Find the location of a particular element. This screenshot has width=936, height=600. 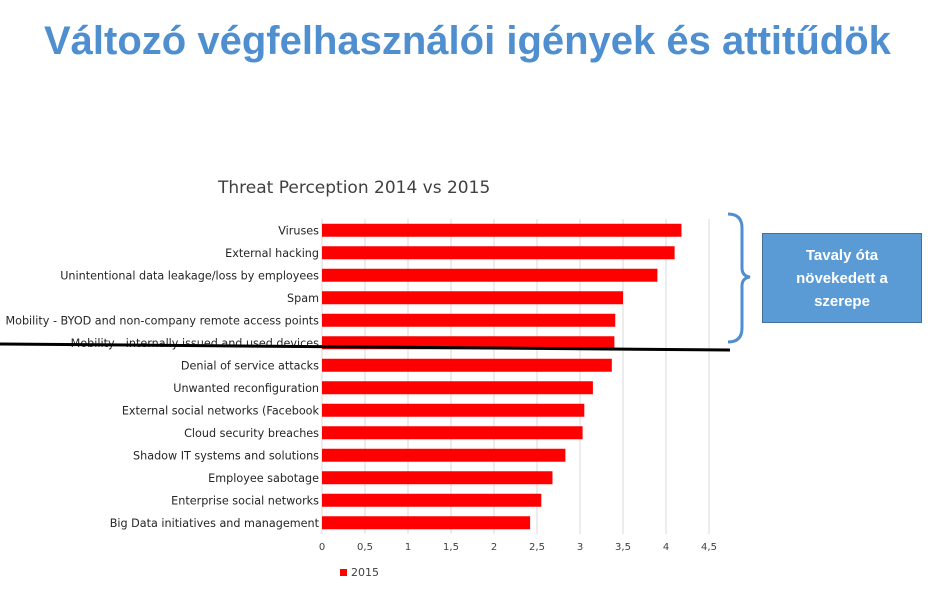

x-tick-label: 2,5 is located at coordinates (537, 547).